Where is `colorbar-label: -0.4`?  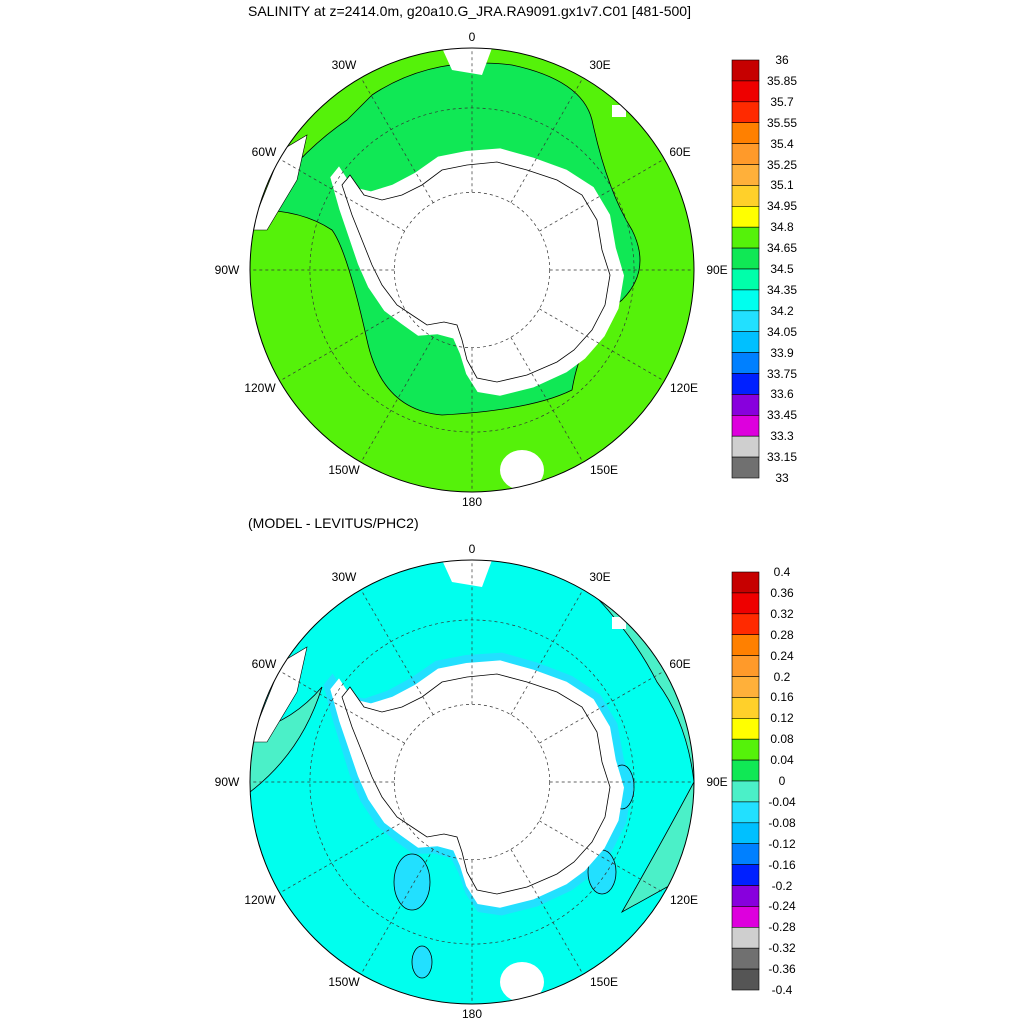
colorbar-label: -0.4 is located at coordinates (782, 990).